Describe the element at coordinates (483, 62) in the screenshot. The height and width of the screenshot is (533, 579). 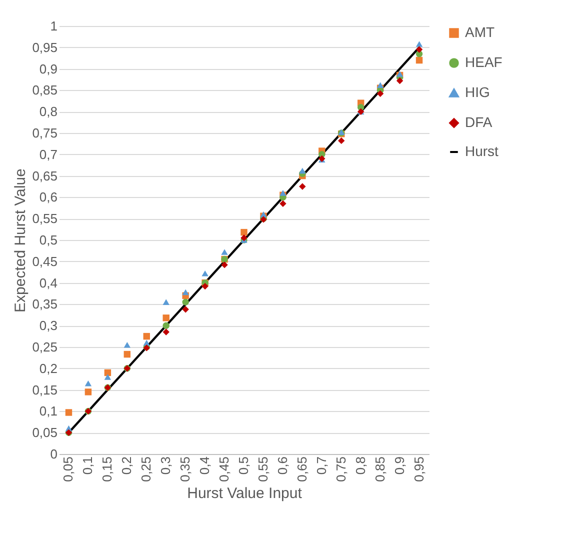
I see `legend-label: HEAF` at that location.